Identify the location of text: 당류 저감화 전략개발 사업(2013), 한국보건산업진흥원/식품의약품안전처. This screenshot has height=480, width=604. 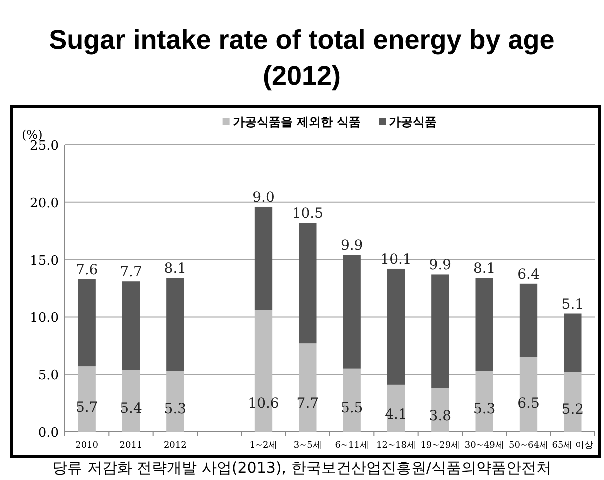
(302, 468).